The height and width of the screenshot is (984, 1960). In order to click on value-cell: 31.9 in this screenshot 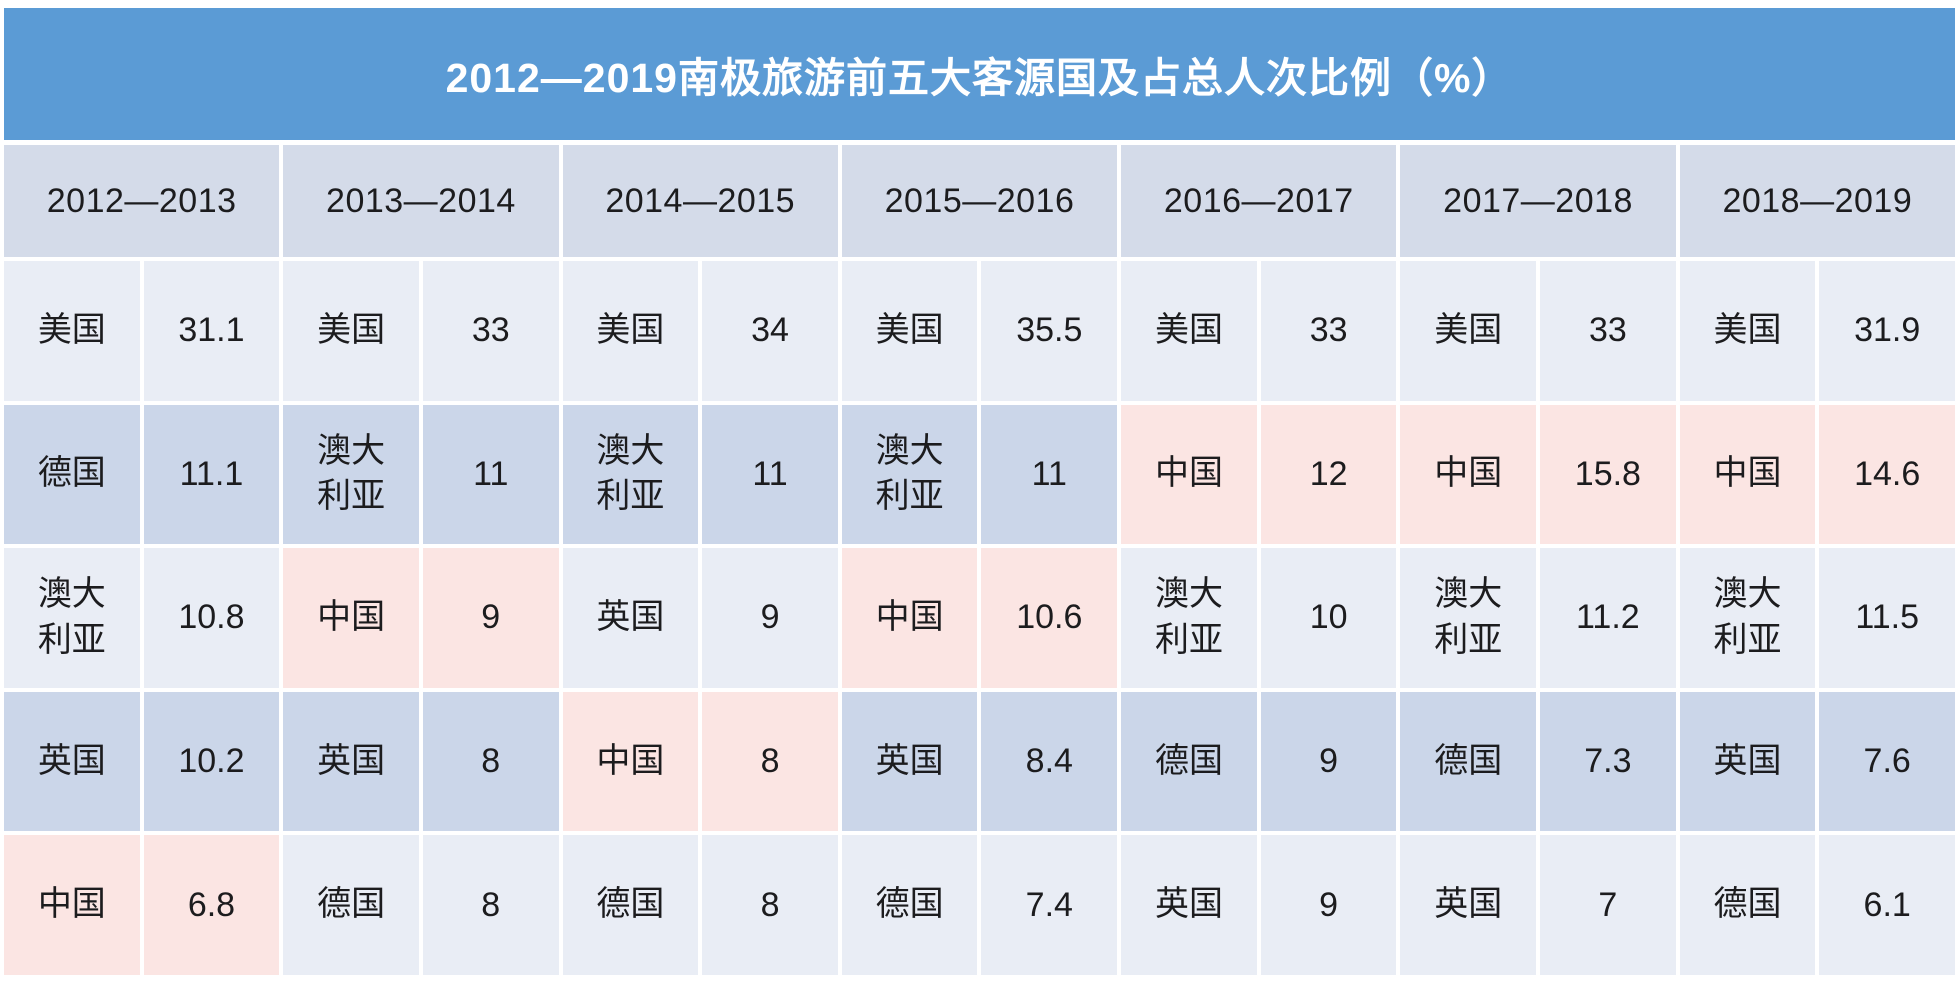, I will do `click(1887, 331)`.